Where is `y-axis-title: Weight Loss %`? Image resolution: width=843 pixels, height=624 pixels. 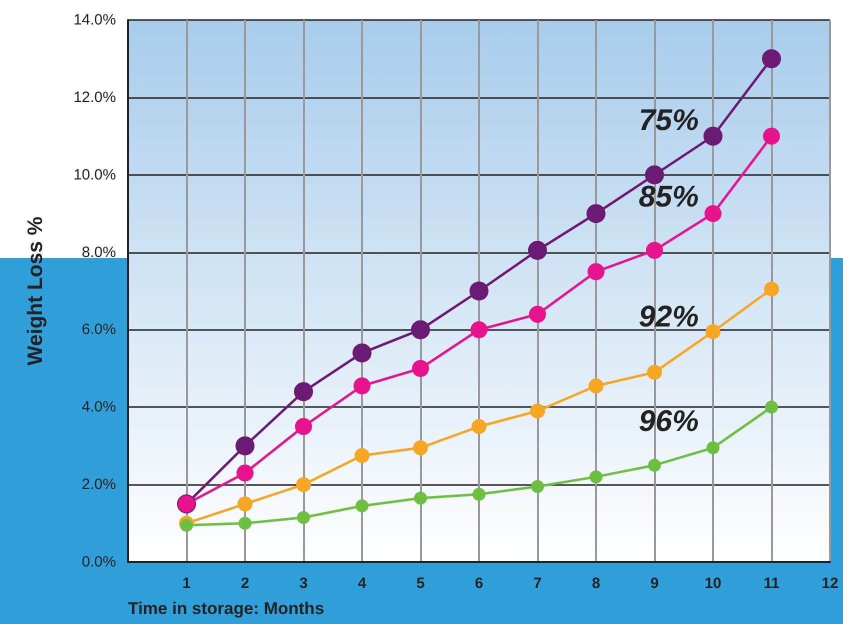 y-axis-title: Weight Loss % is located at coordinates (35, 291).